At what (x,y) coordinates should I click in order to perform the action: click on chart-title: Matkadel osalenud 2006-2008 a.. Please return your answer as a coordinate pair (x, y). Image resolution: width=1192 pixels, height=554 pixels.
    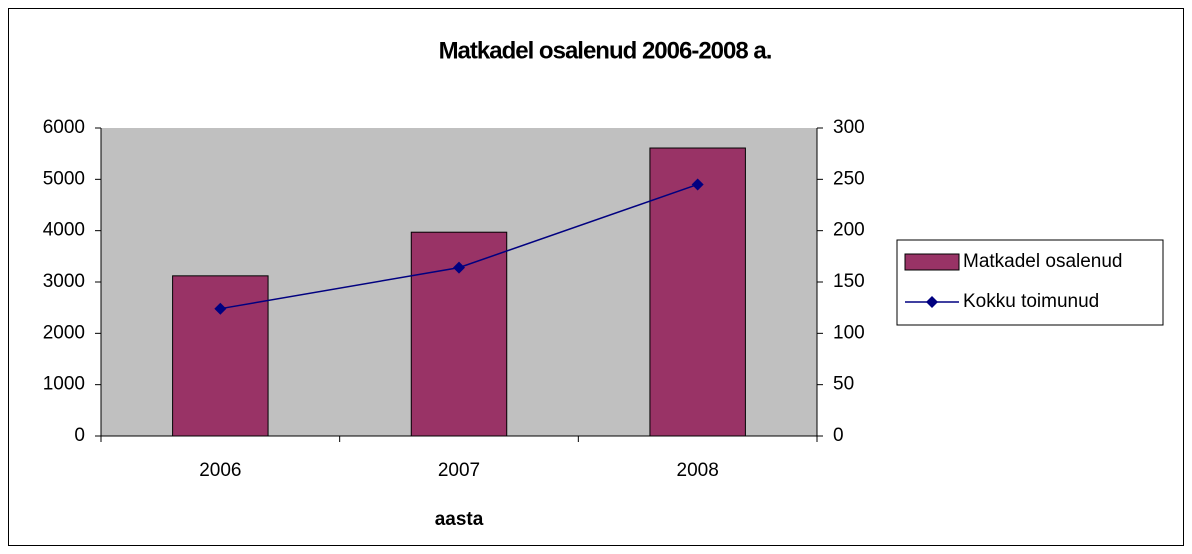
    Looking at the image, I should click on (605, 50).